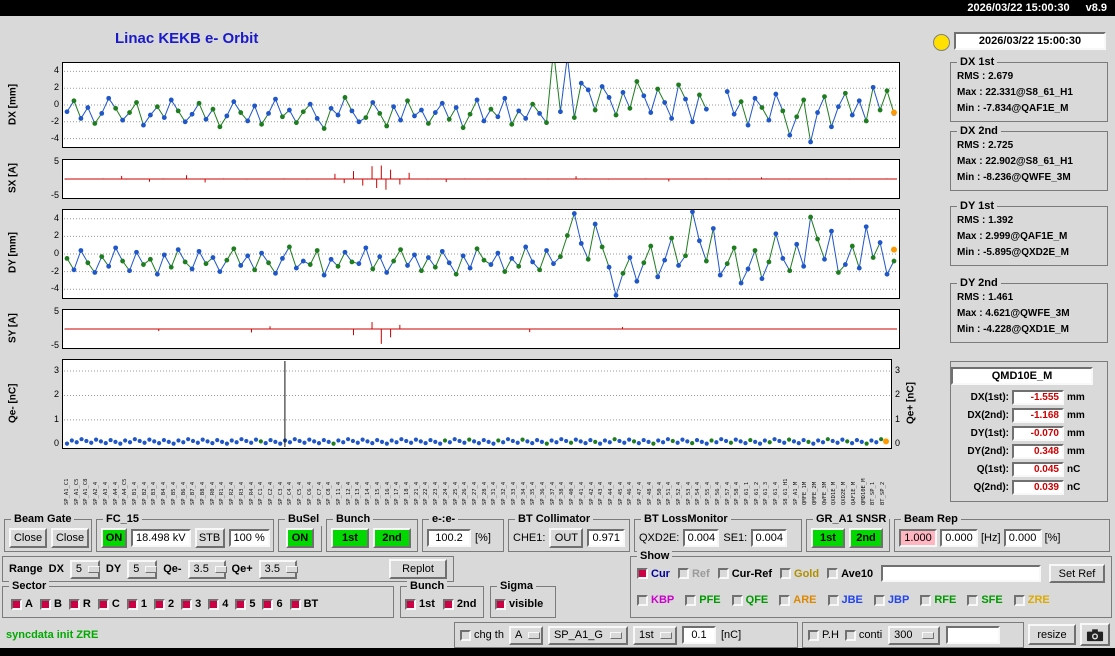 This screenshot has width=1115, height=656. Describe the element at coordinates (13, 253) in the screenshot. I see `dy-axis-title: DY [mm]` at that location.